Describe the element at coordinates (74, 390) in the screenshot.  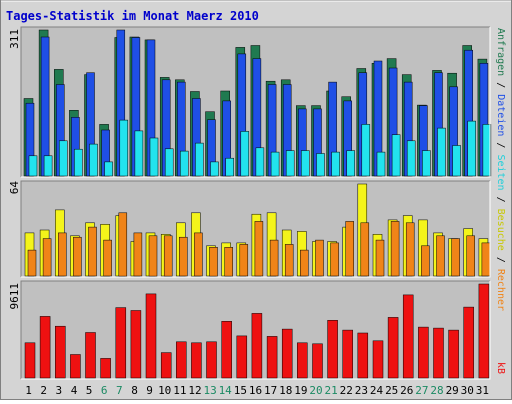
I see `x-tick-label: 4` at that location.